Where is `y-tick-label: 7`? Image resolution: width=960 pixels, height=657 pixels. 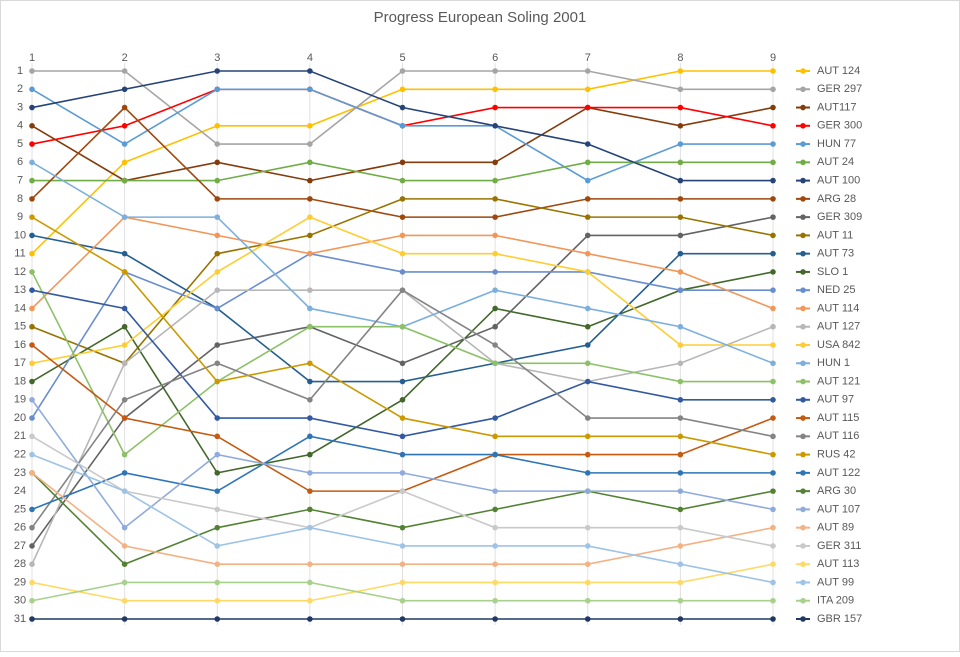
y-tick-label: 7 is located at coordinates (20, 181).